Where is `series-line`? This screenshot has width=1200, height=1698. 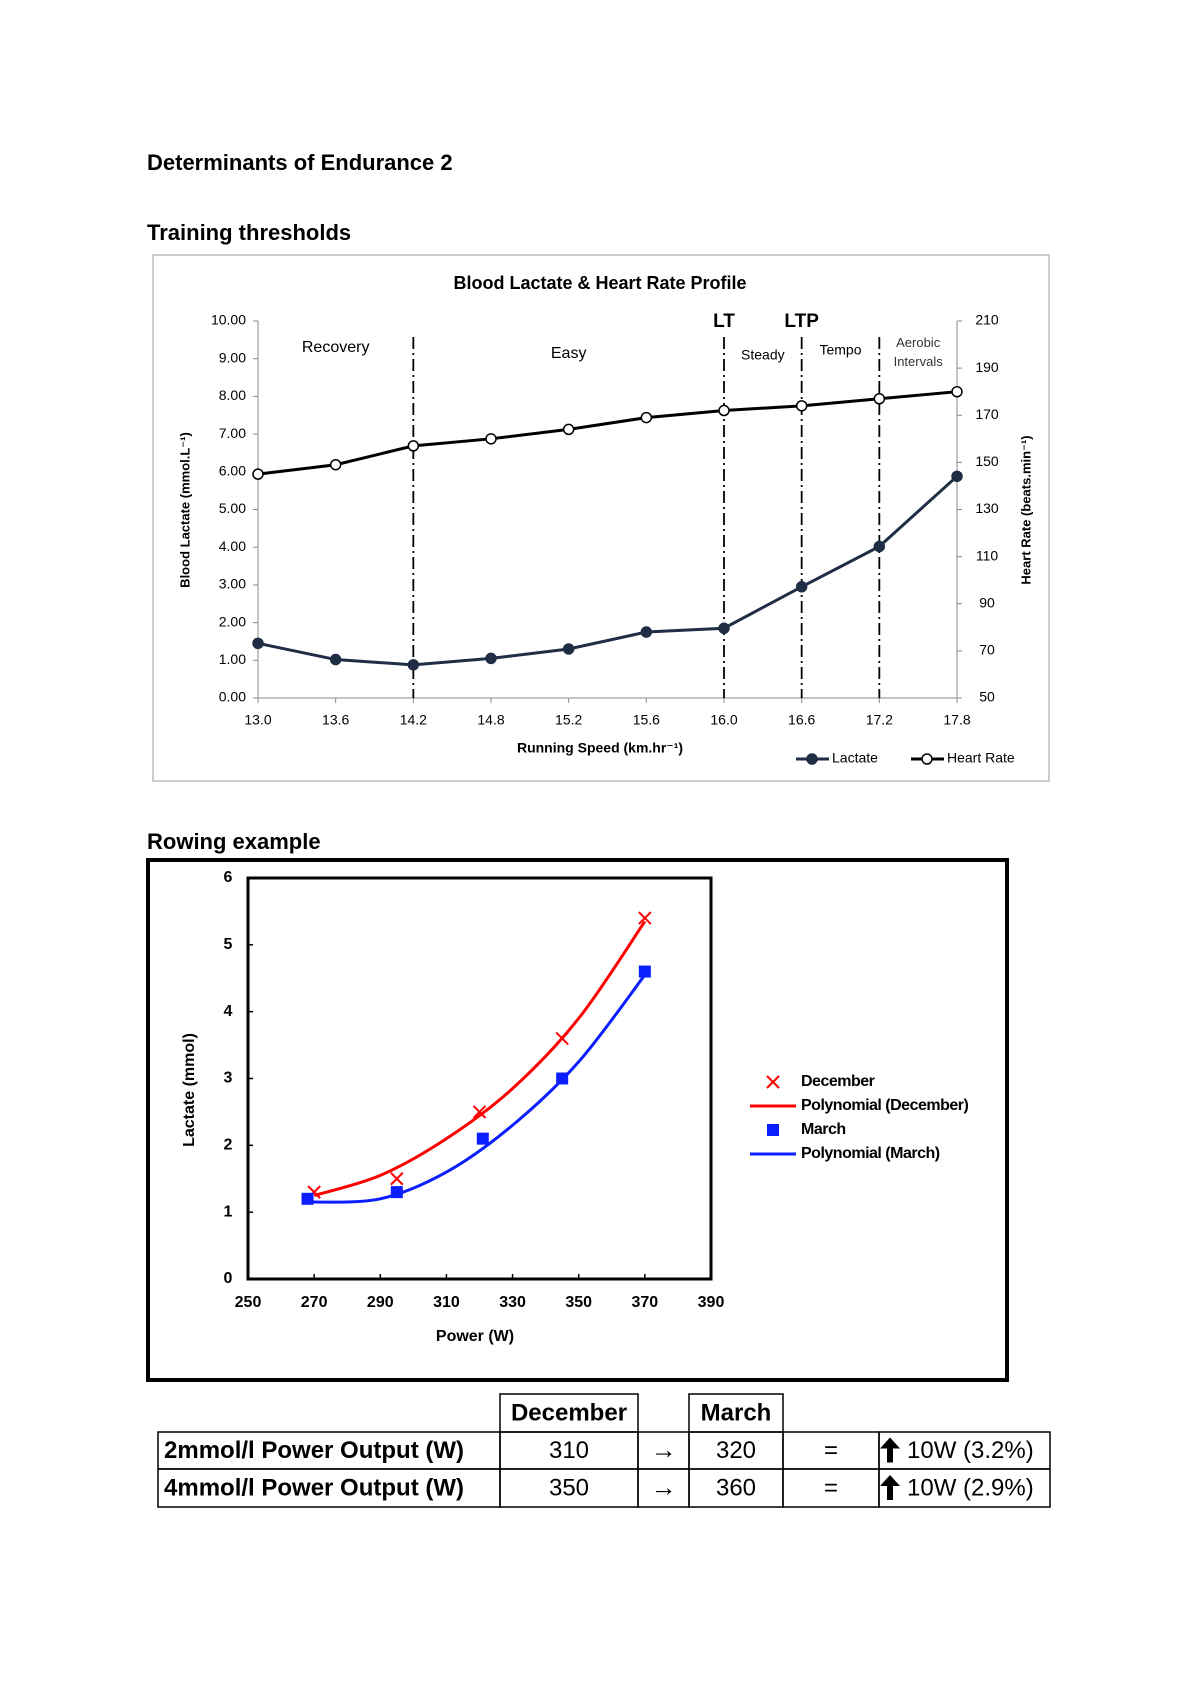 series-line is located at coordinates (608, 571).